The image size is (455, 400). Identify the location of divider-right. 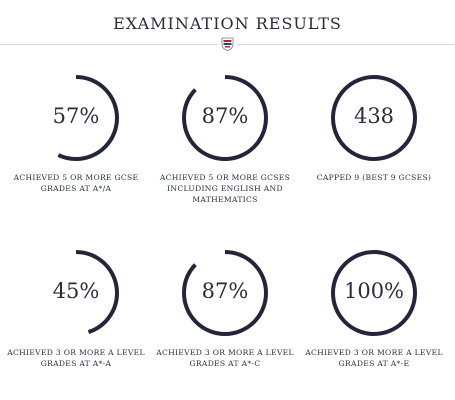
(346, 44).